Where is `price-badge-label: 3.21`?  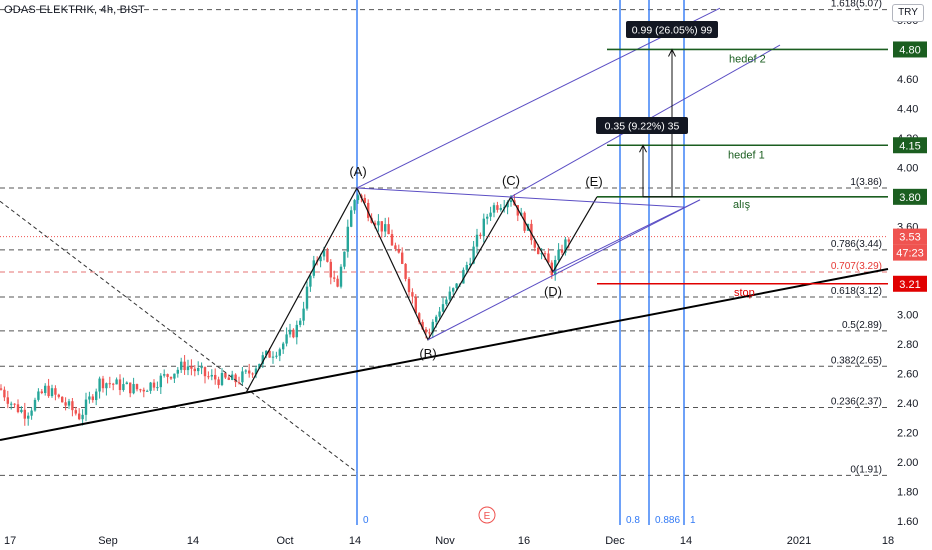
price-badge-label: 3.21 is located at coordinates (909, 285).